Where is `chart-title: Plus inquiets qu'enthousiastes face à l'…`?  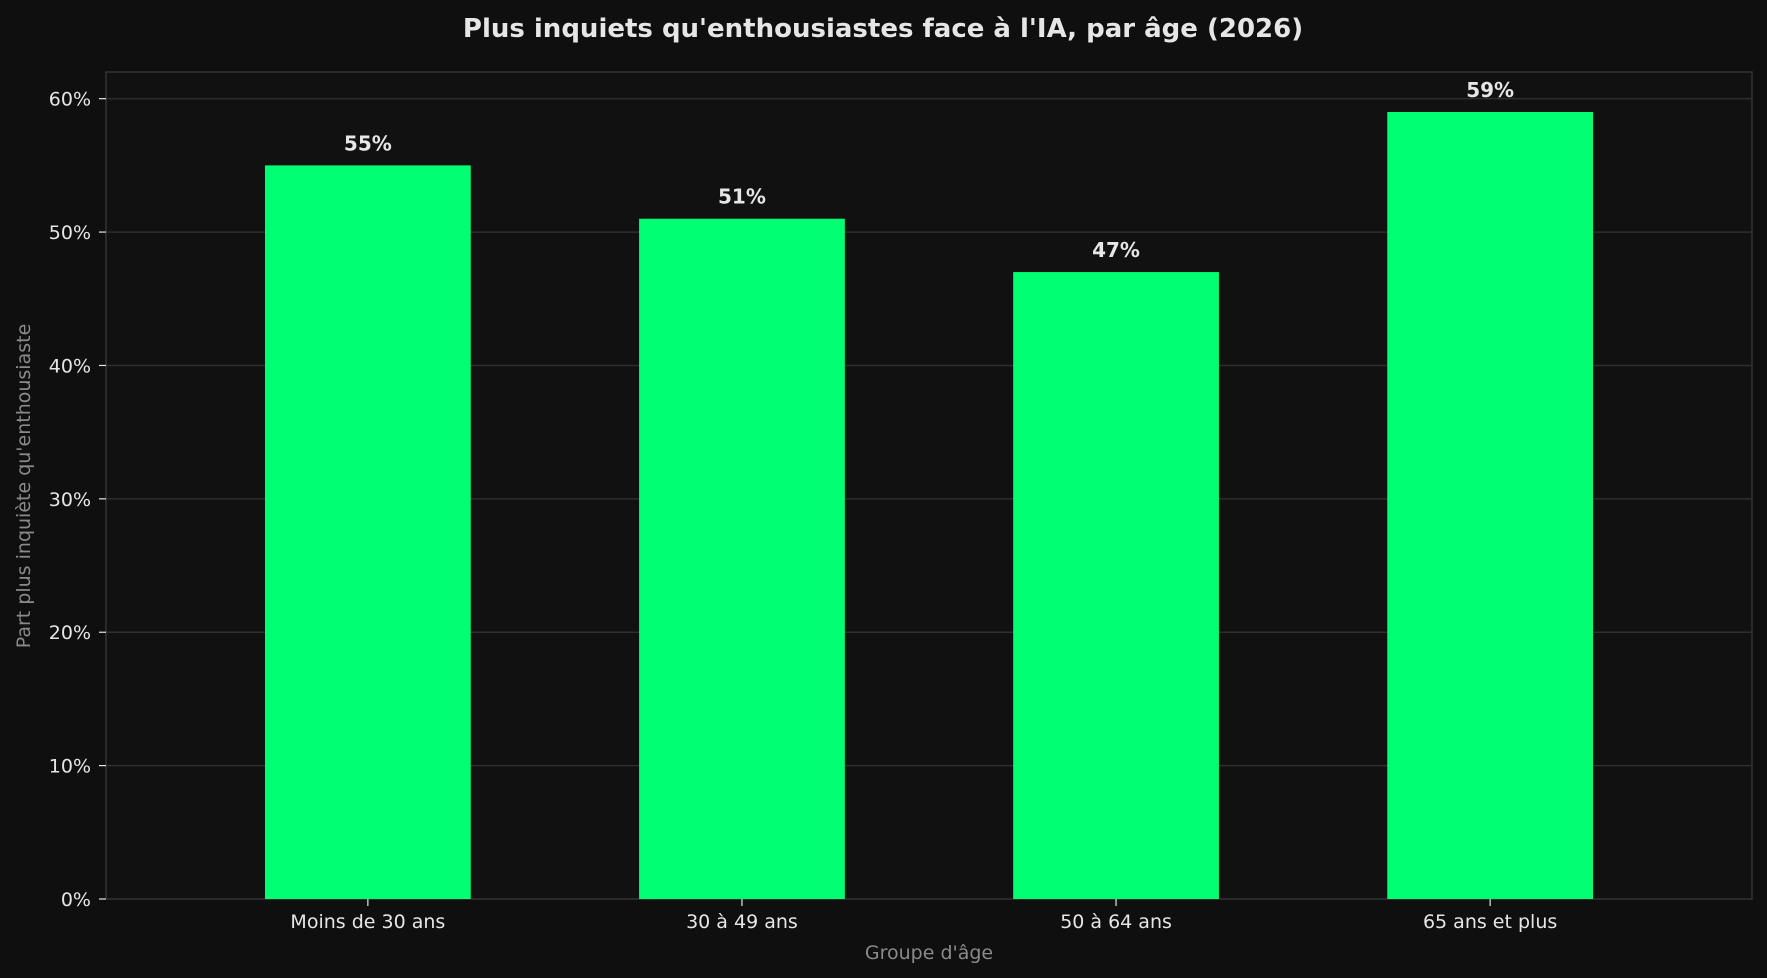
chart-title: Plus inquiets qu'enthousiastes face à l'… is located at coordinates (883, 29).